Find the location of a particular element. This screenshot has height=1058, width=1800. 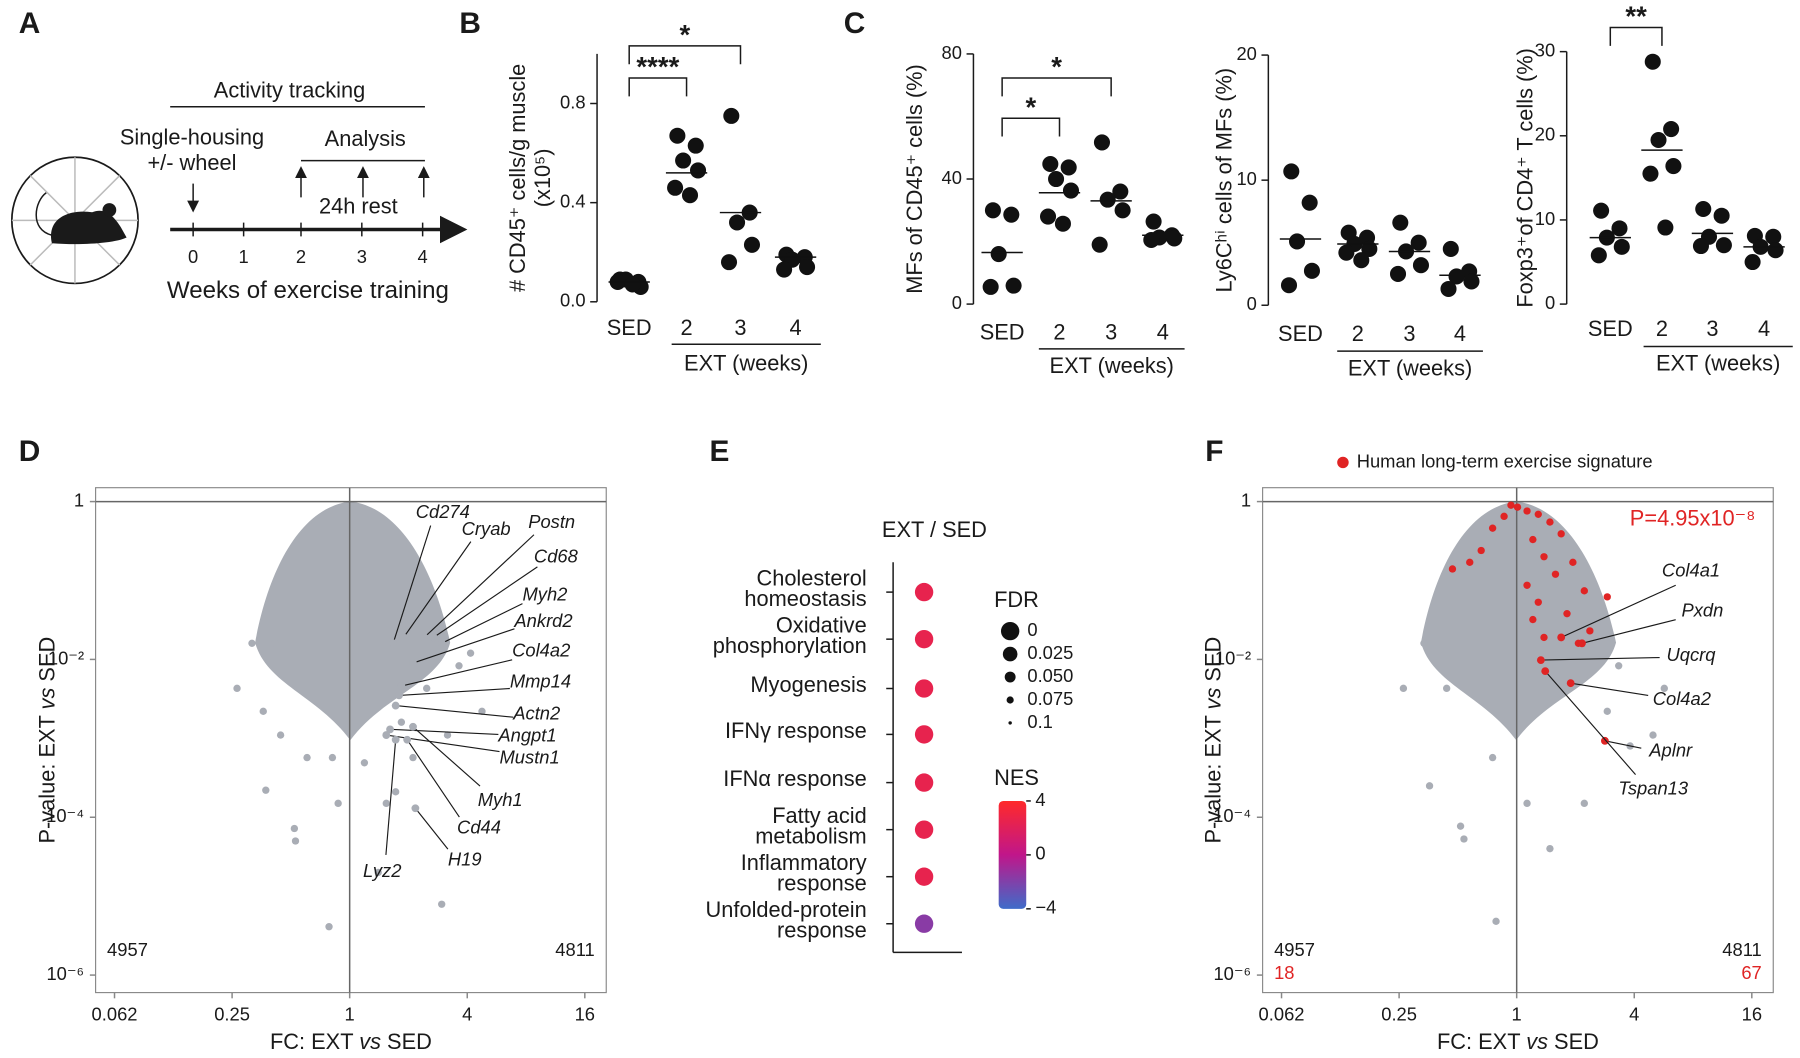

count-label: 4811 is located at coordinates (574, 949).